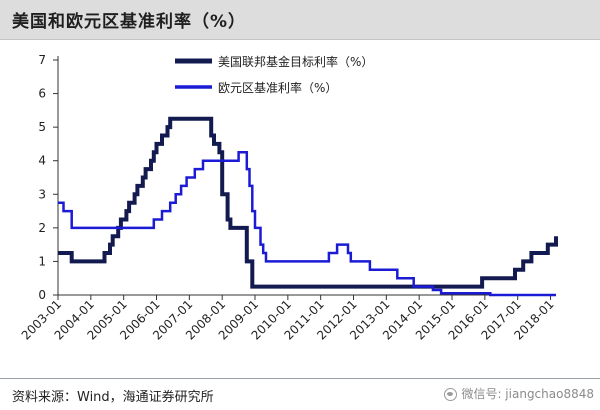  I want to click on watermark: 微信号: jiangchao8848, so click(519, 393).